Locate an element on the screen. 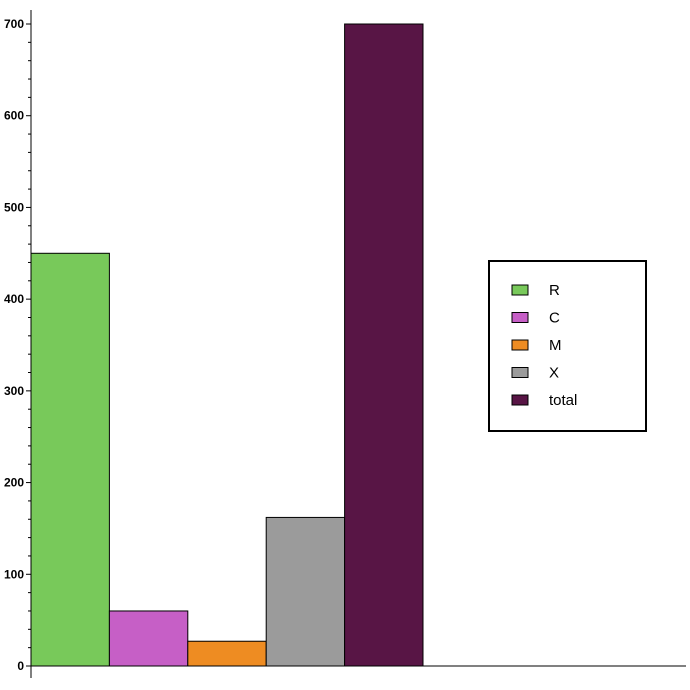 The height and width of the screenshot is (690, 690). y-tick-label: 600 is located at coordinates (14, 116).